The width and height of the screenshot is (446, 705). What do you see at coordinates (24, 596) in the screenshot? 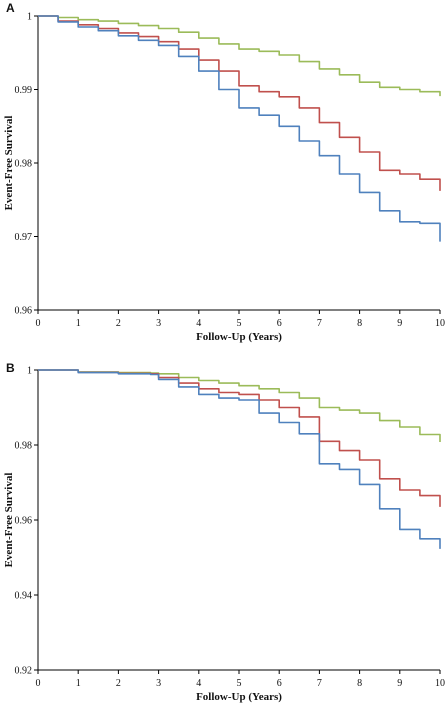
I see `y-tick-label: 0.94` at bounding box center [24, 596].